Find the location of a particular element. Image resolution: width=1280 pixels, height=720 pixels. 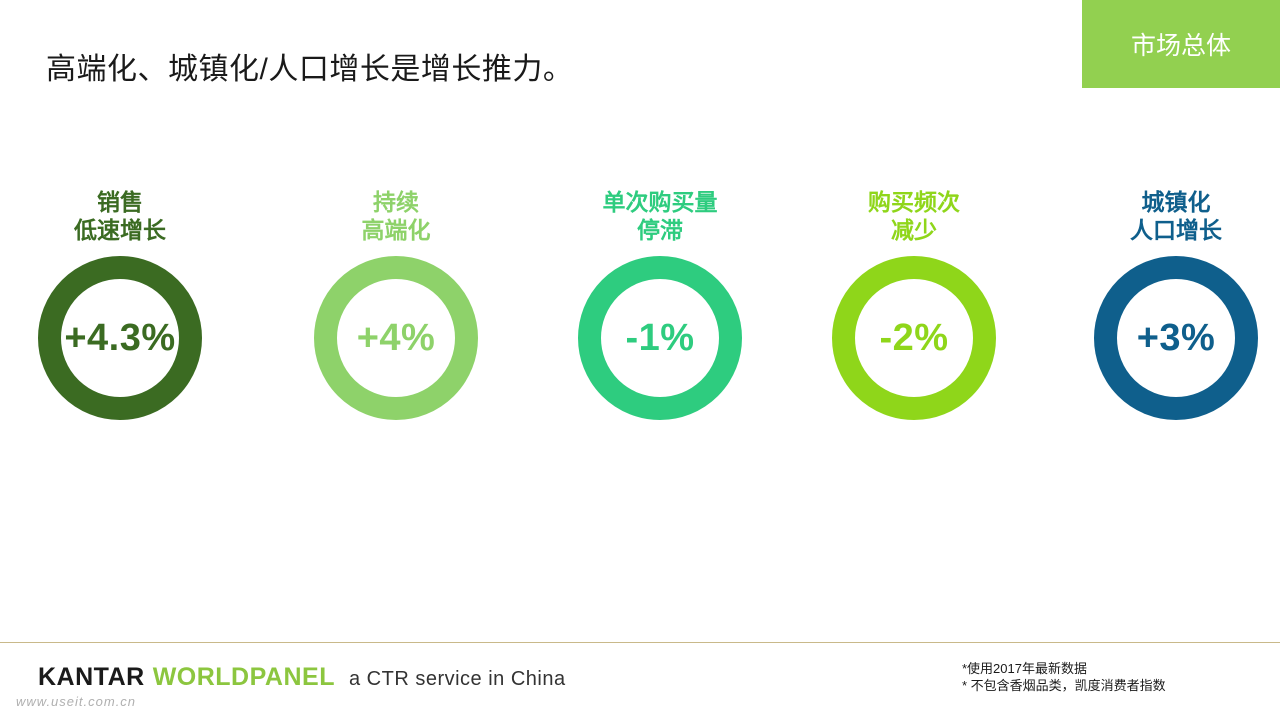

metric-urbanization: 城镇化 人口增长 +3% is located at coordinates (1176, 304).